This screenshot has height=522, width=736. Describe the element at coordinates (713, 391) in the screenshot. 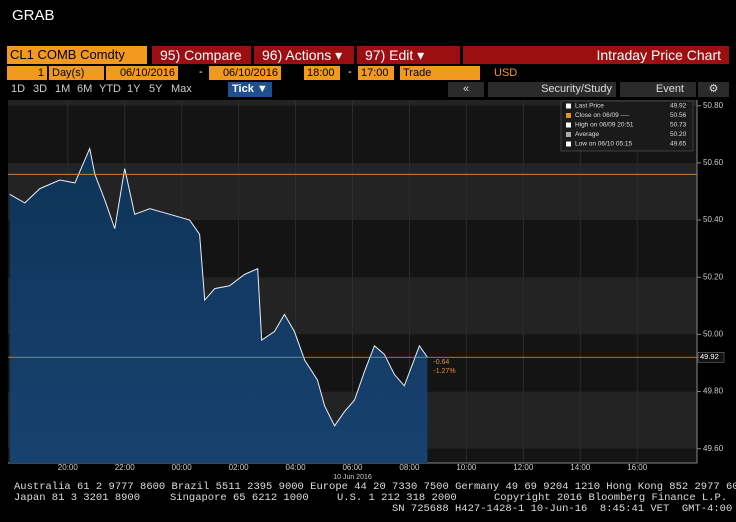

I see `y-tick-label: 49.80` at that location.